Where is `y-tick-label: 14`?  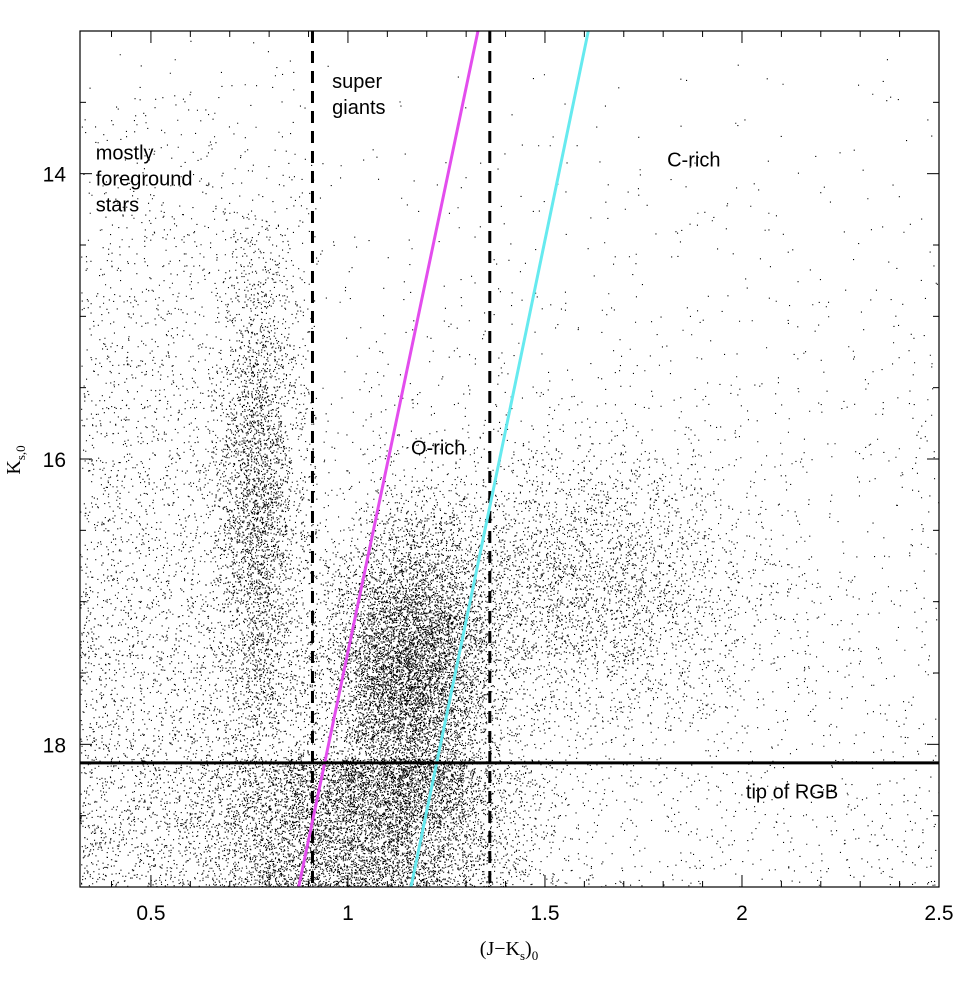
y-tick-label: 14 is located at coordinates (55, 175).